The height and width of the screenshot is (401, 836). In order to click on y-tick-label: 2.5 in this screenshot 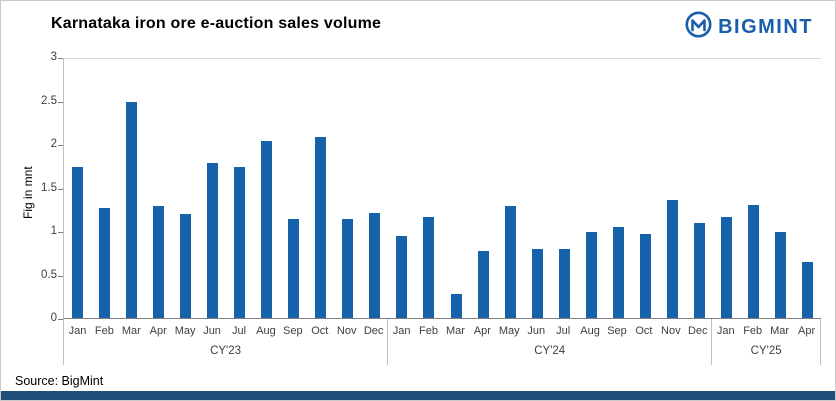, I will do `click(49, 100)`.